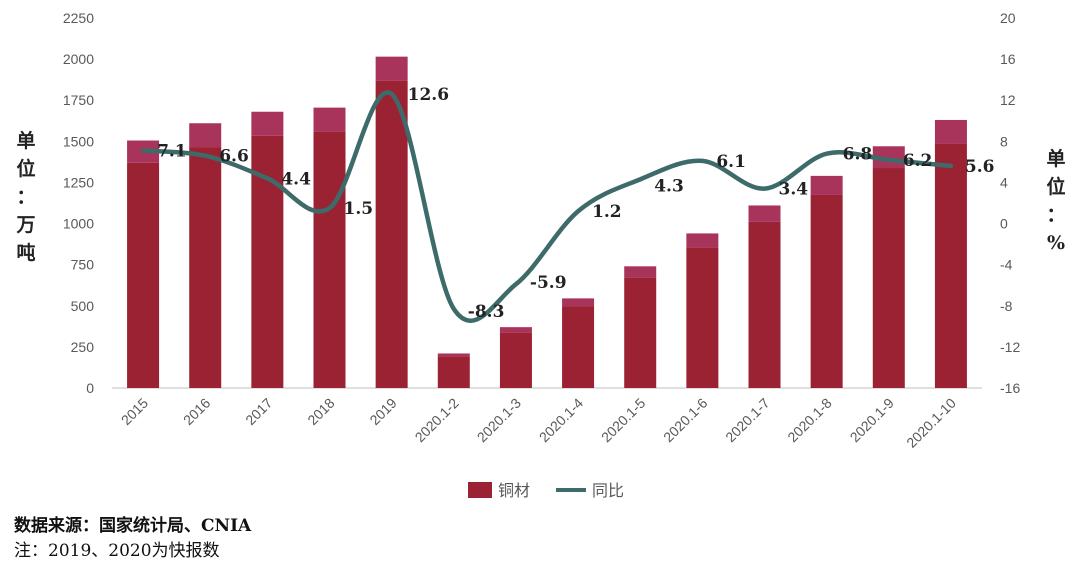 The image size is (1080, 570). What do you see at coordinates (1008, 100) in the screenshot?
I see `right-tick-label: 12` at bounding box center [1008, 100].